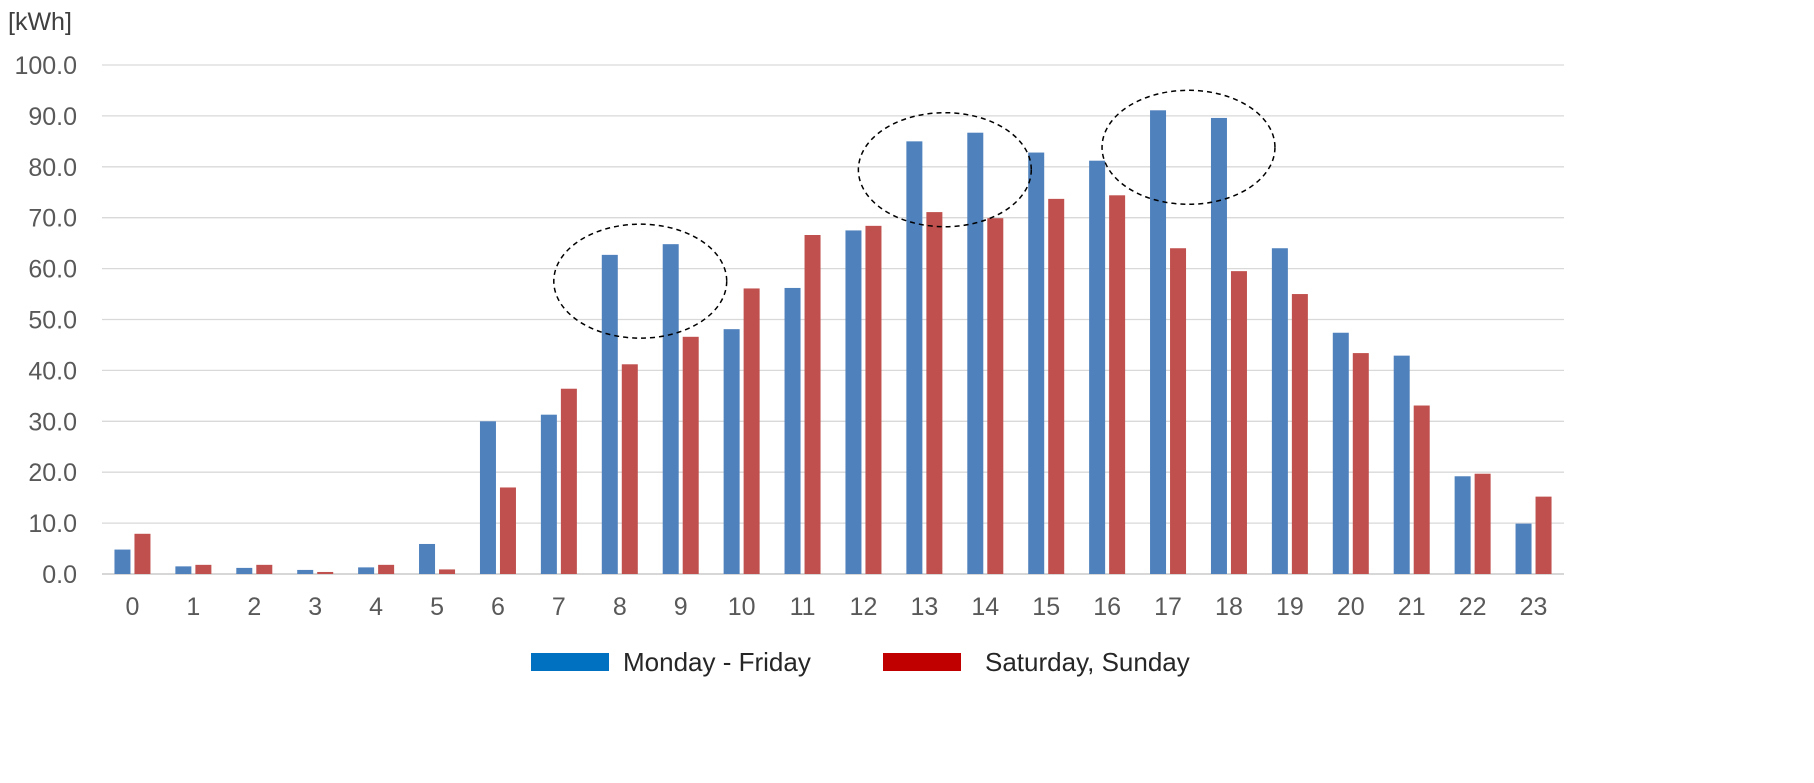 The image size is (1814, 783). I want to click on x-tick-label: 22, so click(1473, 607).